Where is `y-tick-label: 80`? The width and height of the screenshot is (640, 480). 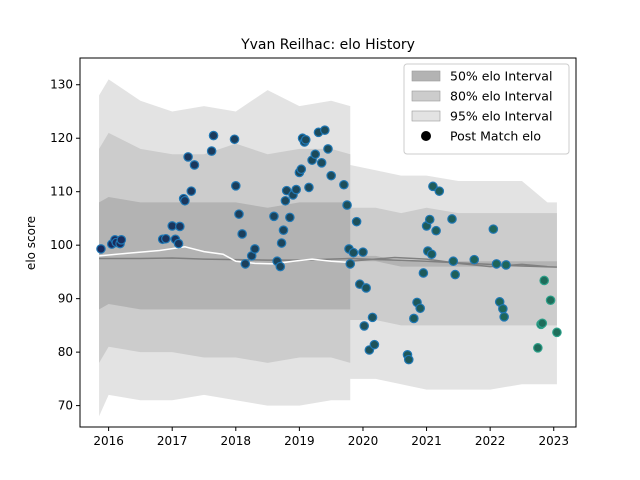 y-tick-label: 80 is located at coordinates (65, 352).